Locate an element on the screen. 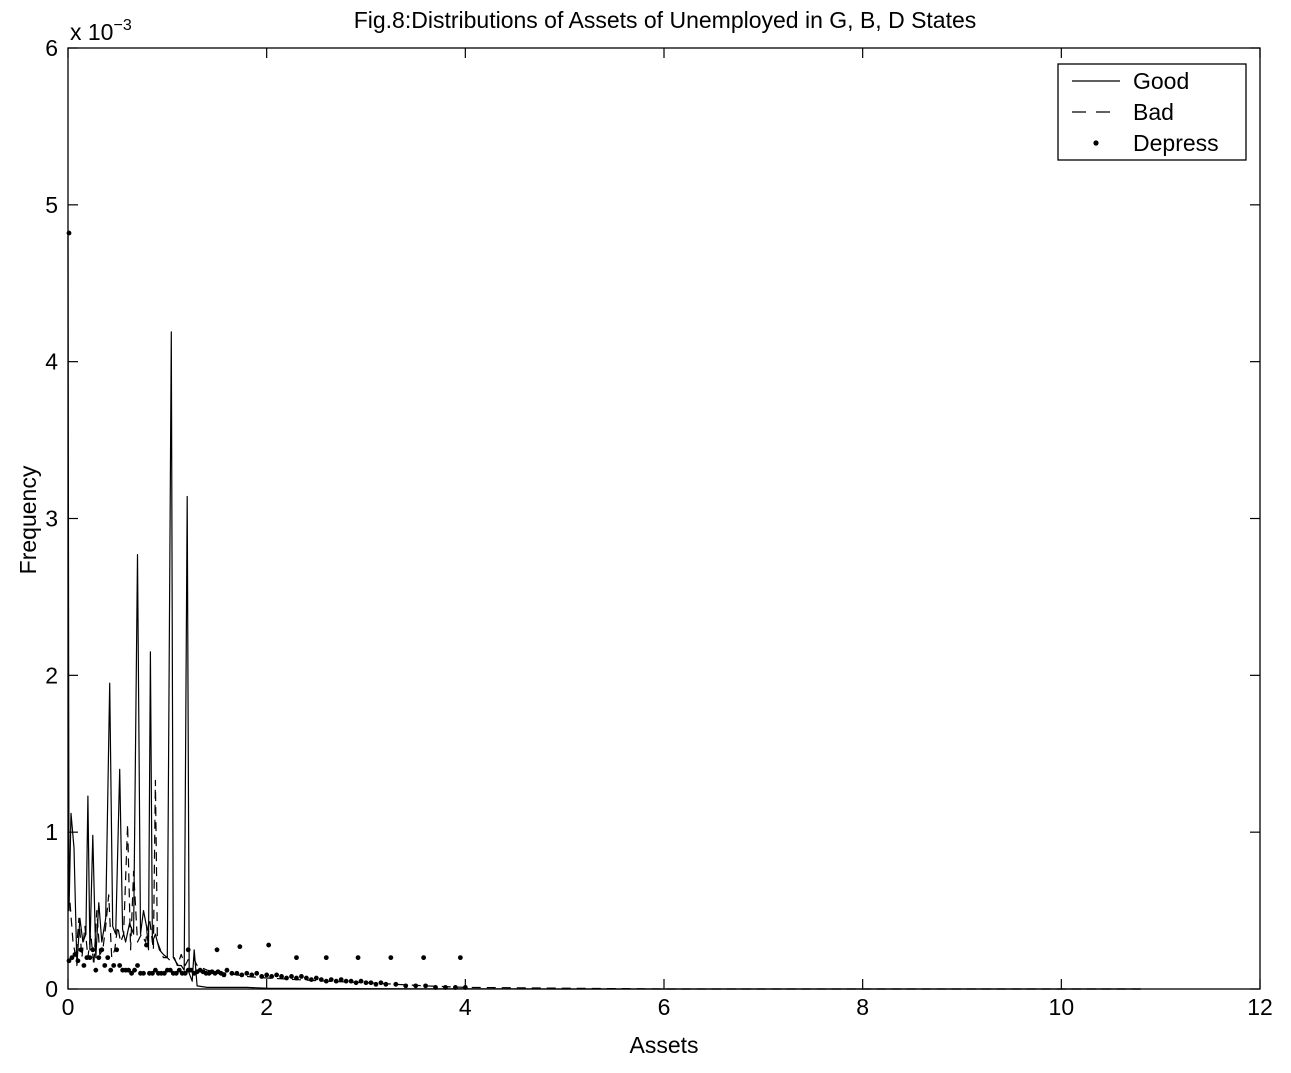 The width and height of the screenshot is (1291, 1073). svg-text: x 10−3 is located at coordinates (101, 31).